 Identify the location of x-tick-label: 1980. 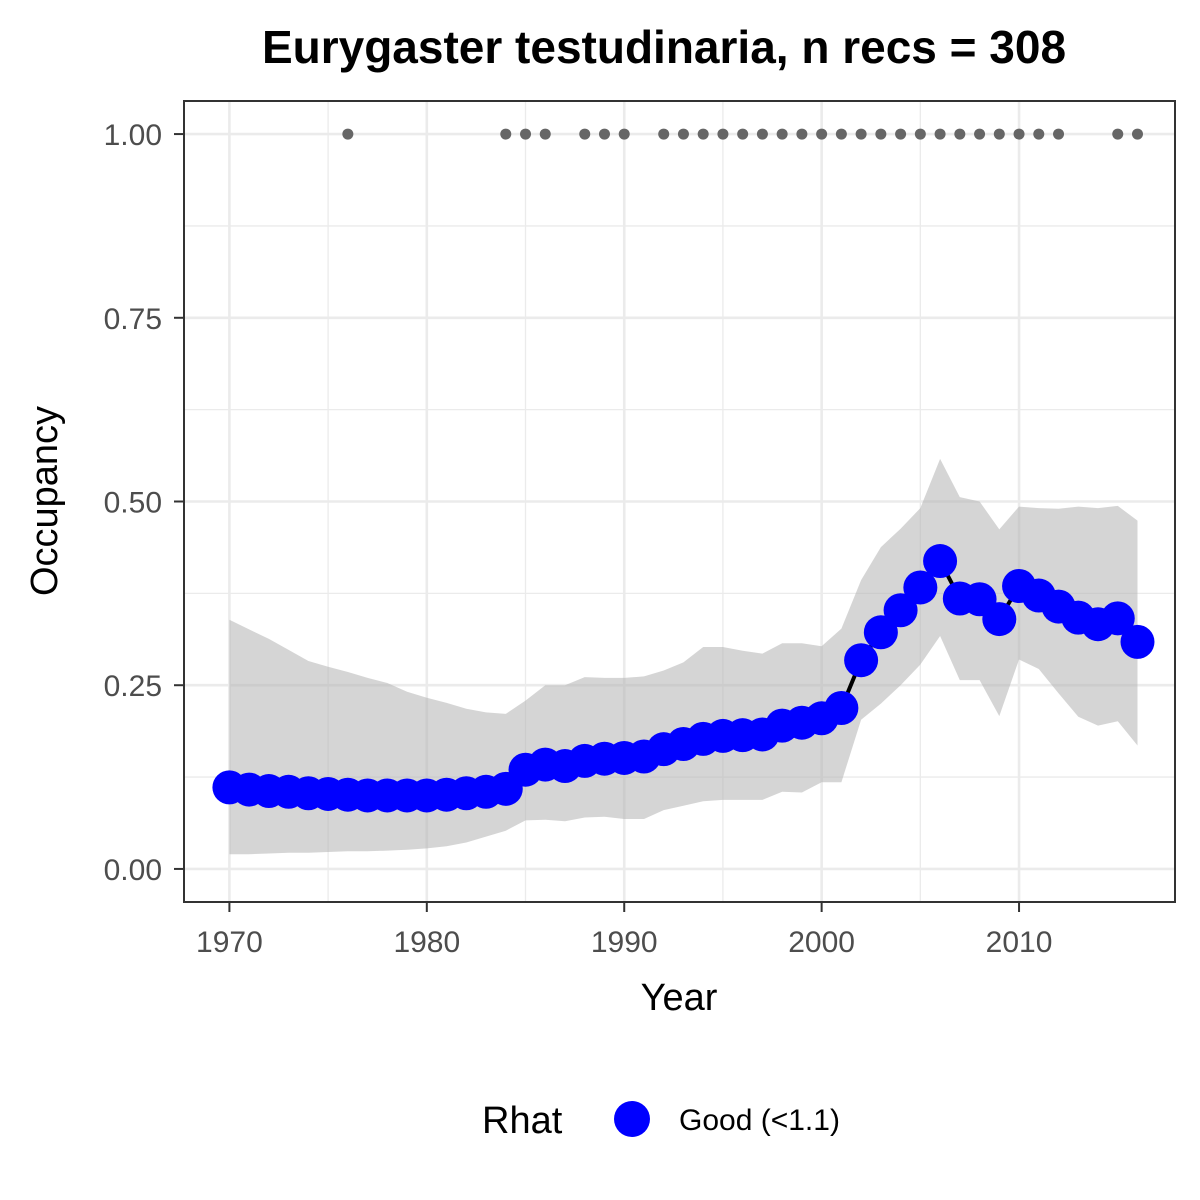
(426, 942).